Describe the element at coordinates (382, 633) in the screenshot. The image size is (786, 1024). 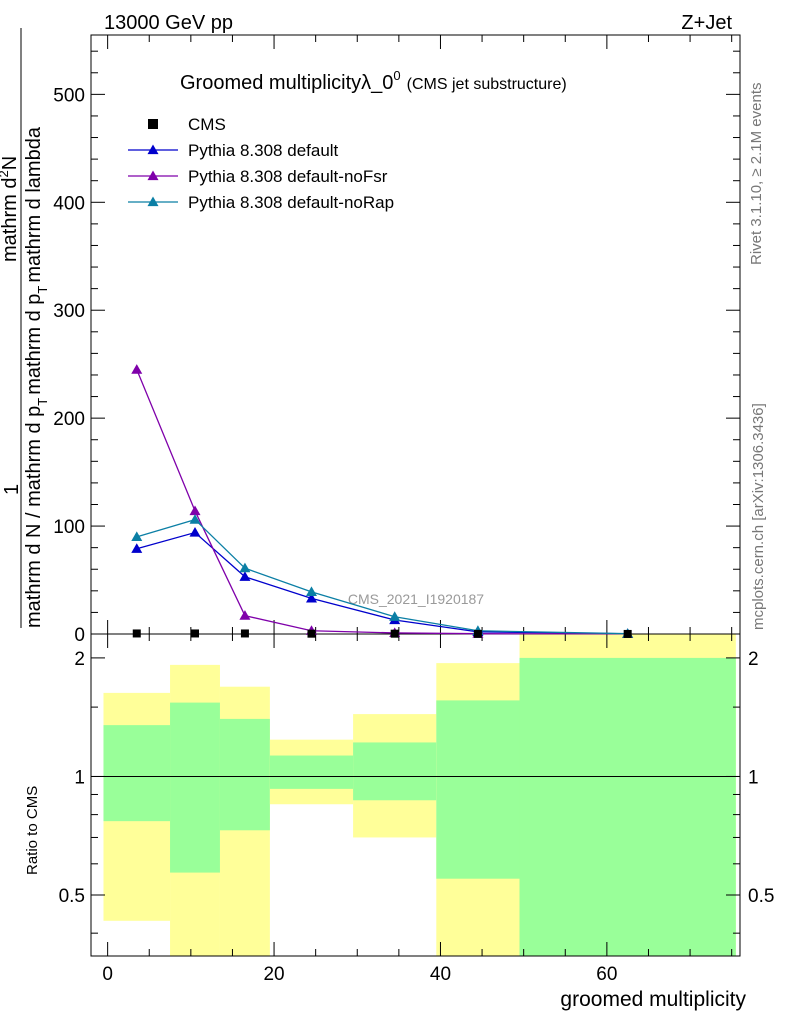
I see `cms-data-points` at that location.